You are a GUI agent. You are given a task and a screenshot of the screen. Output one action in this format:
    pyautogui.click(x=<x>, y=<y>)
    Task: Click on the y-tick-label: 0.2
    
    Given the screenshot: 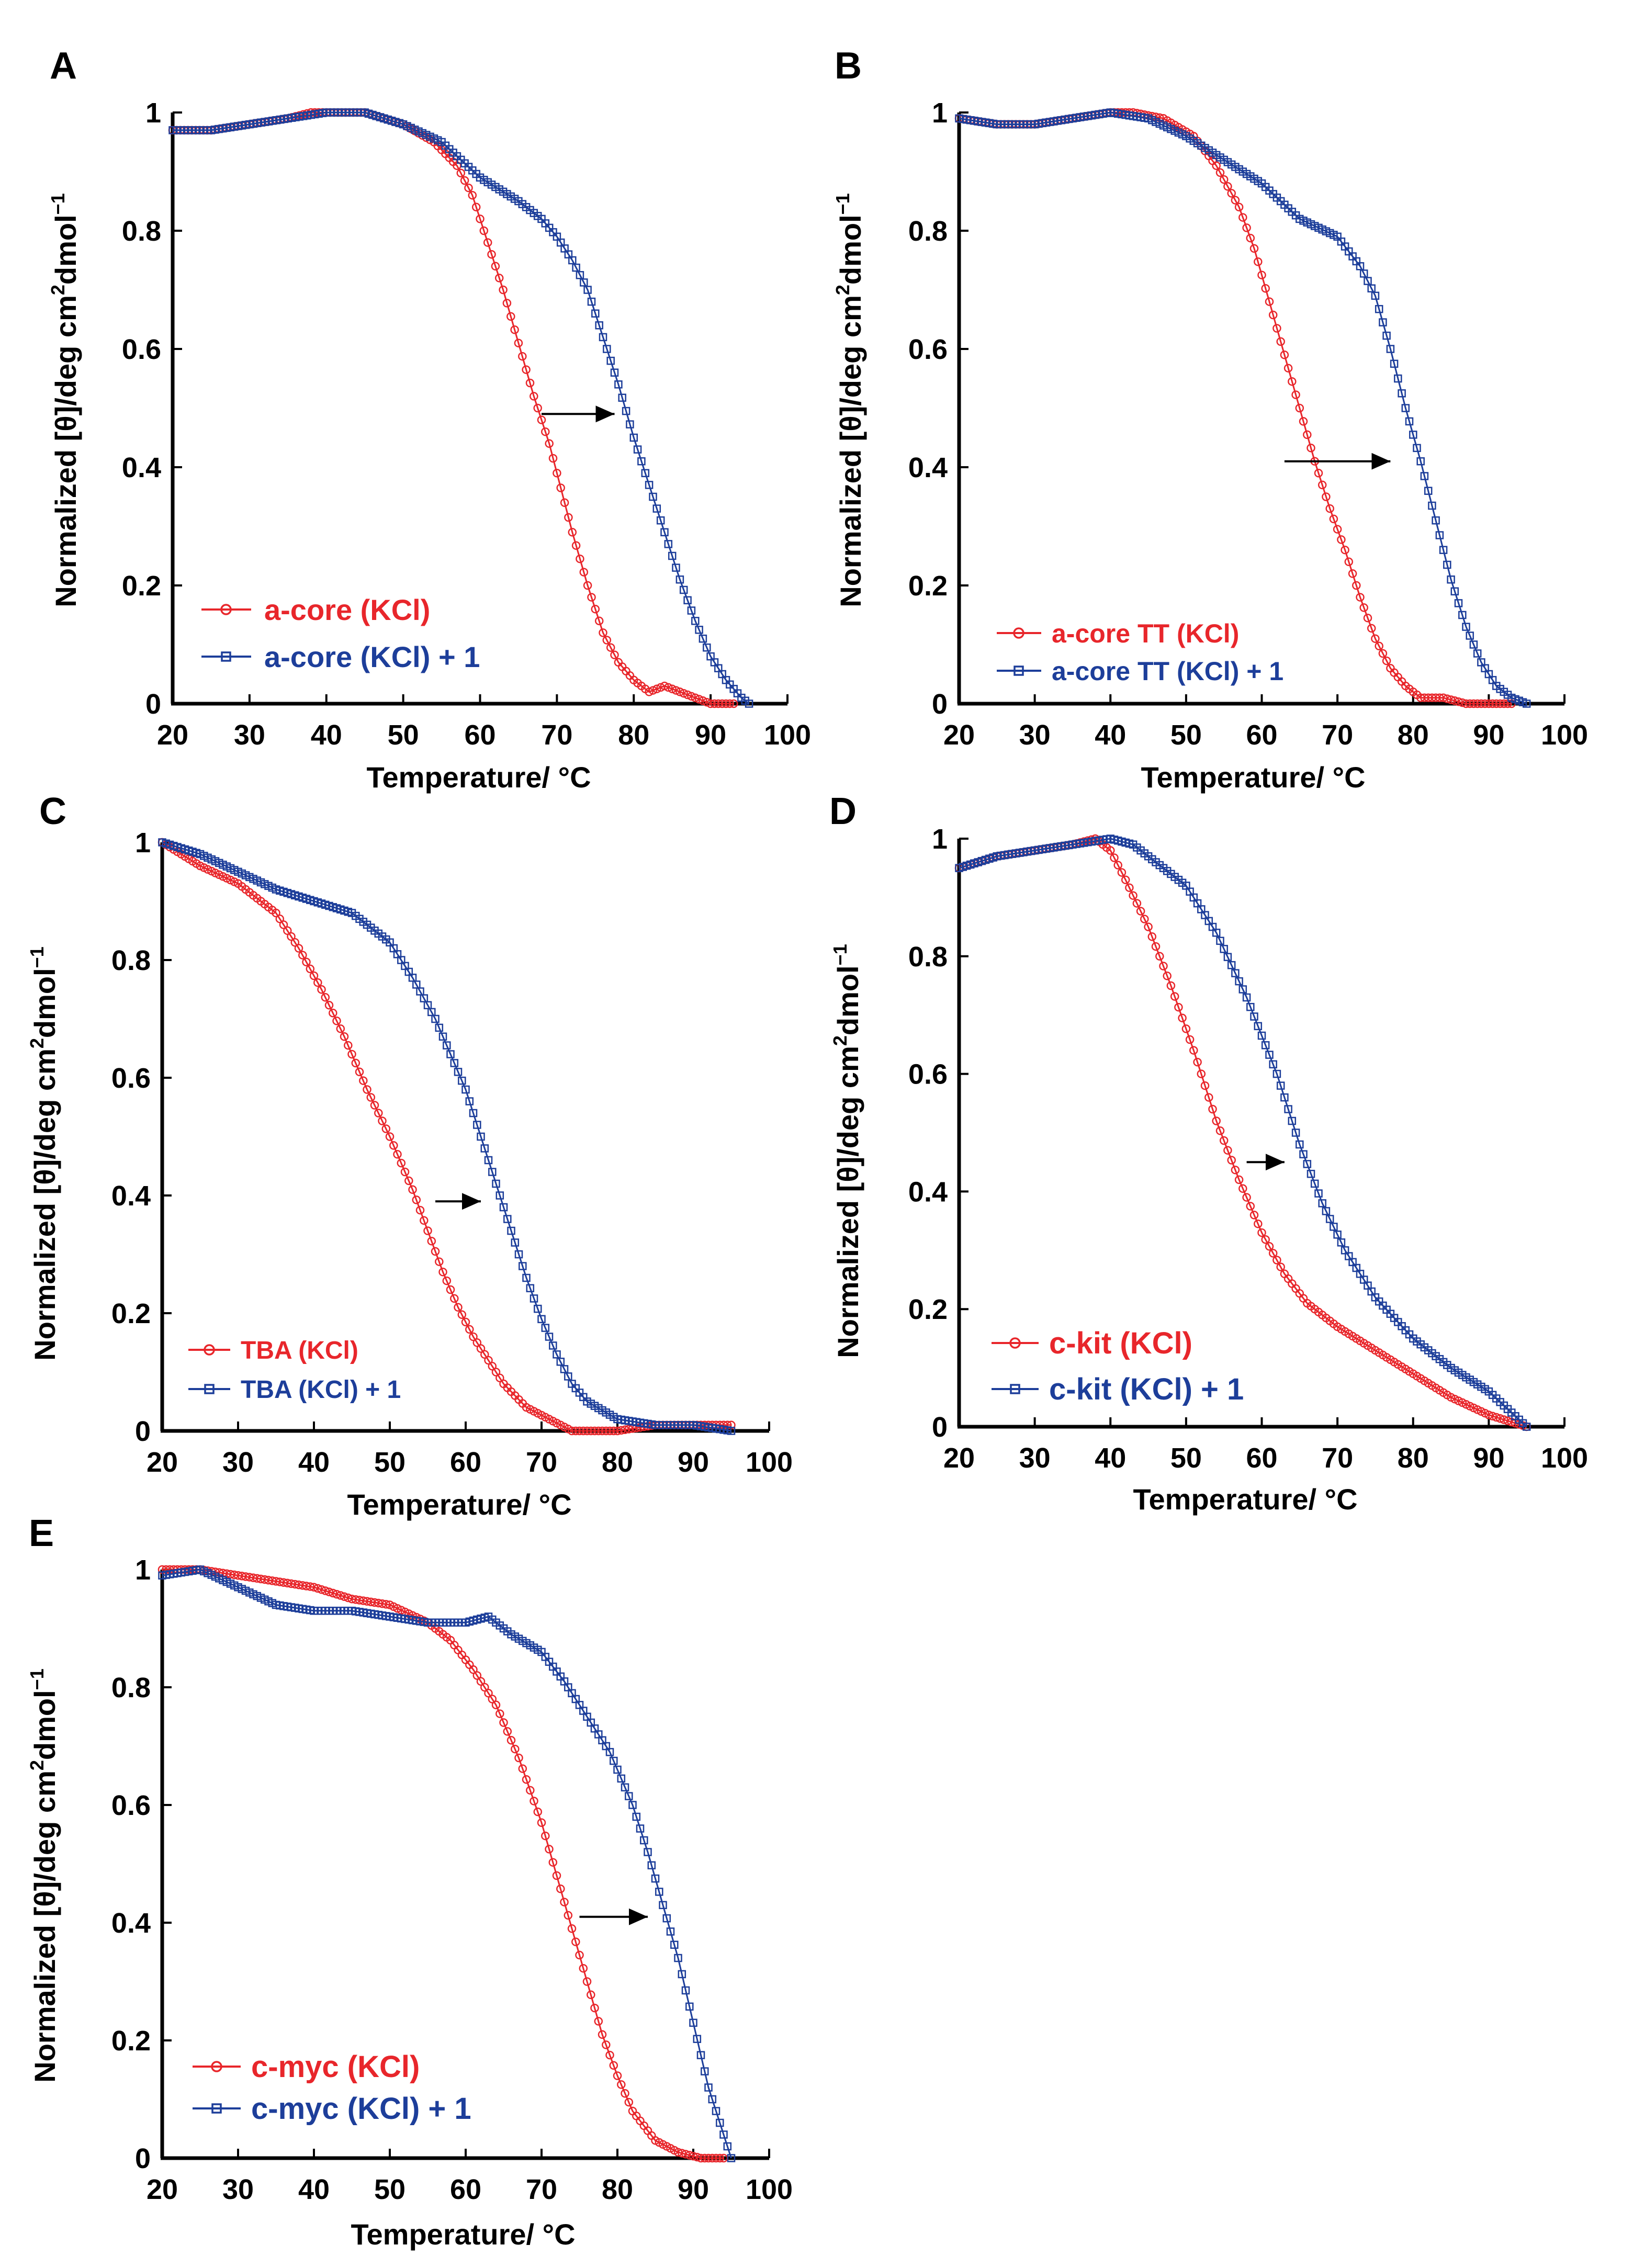 What is the action you would take?
    pyautogui.click(x=131, y=2041)
    